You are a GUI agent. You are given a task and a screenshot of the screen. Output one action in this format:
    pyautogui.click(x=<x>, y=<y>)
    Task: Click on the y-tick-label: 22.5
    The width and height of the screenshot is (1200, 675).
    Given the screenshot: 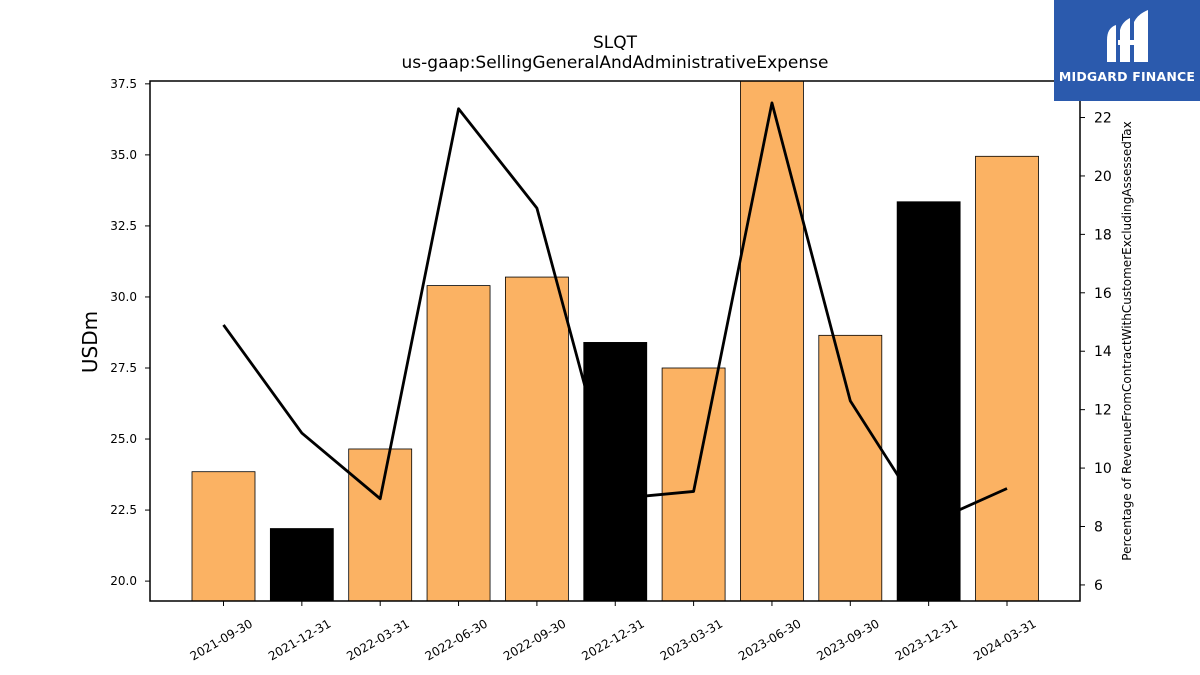 What is the action you would take?
    pyautogui.click(x=123, y=510)
    